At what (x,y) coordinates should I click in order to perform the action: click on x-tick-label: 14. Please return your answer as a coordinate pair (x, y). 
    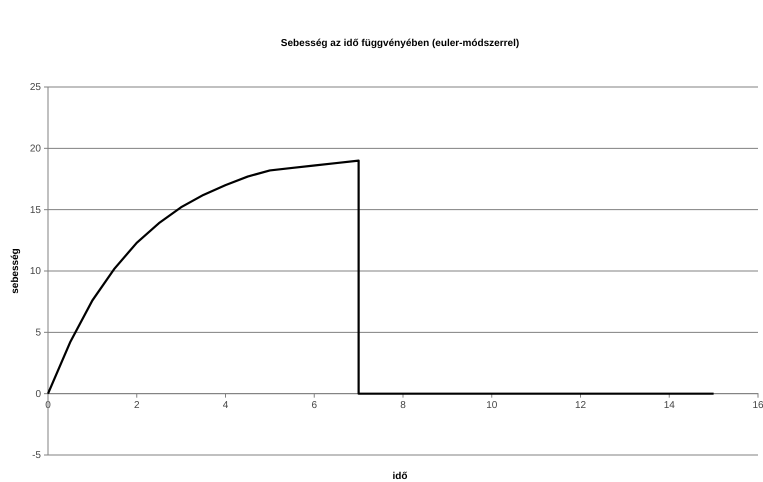
    Looking at the image, I should click on (670, 405).